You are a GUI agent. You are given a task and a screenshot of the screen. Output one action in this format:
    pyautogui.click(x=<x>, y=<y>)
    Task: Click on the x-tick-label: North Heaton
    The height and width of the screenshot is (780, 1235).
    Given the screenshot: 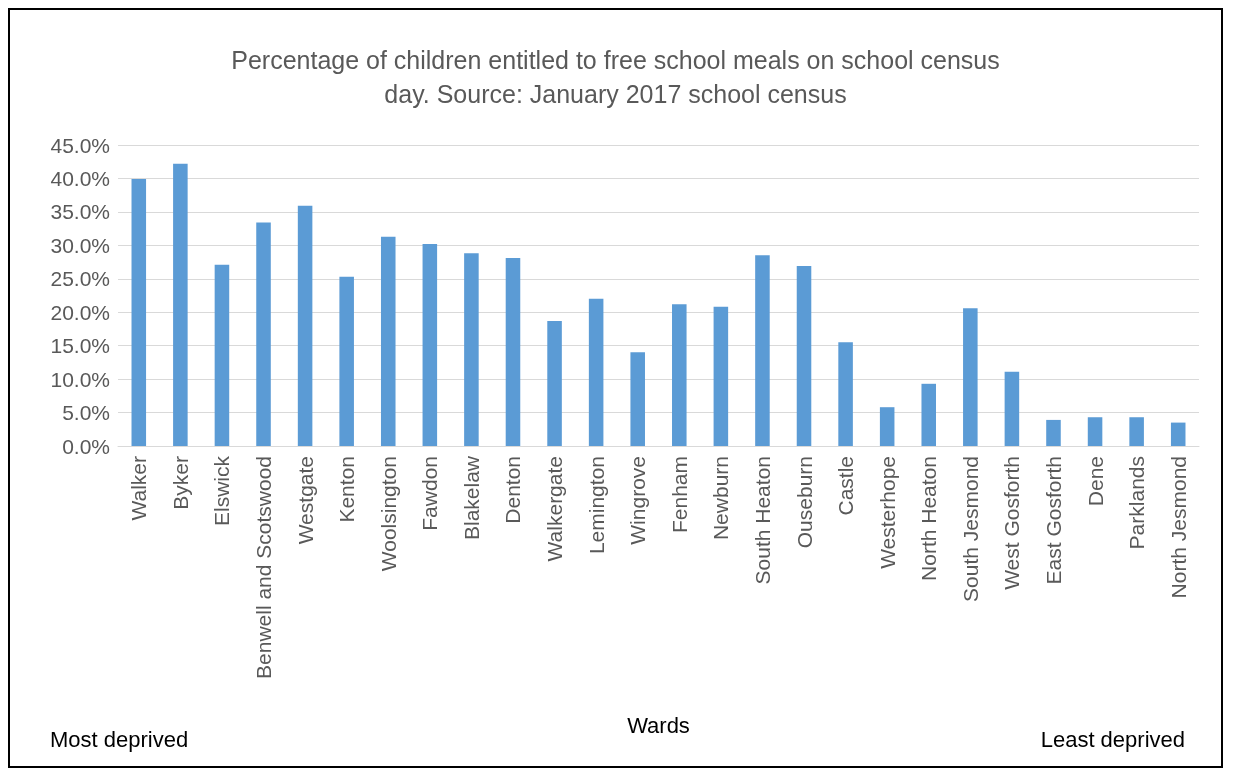 What is the action you would take?
    pyautogui.click(x=929, y=518)
    